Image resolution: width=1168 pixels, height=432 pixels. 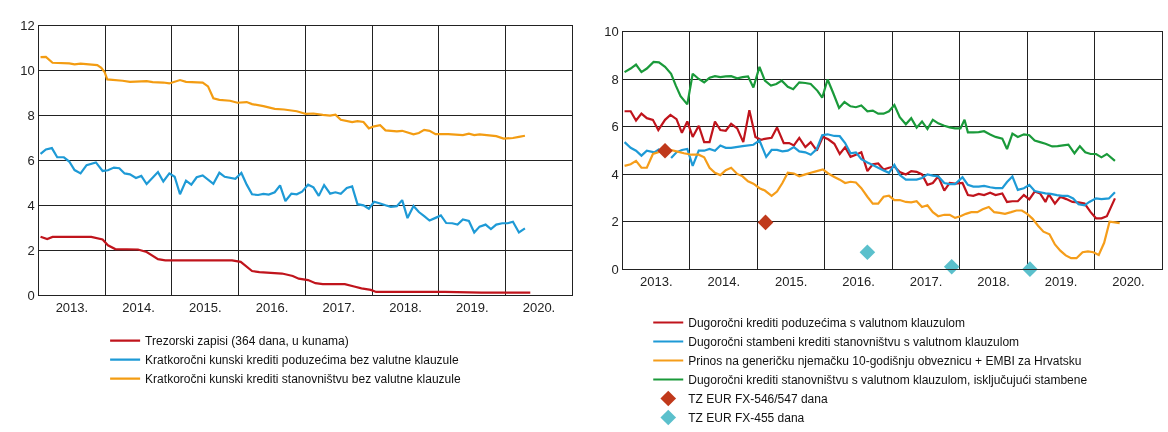 I want to click on legend-label: Dugoročni stambeni krediti stanovništvu s valutnom klauzulom, so click(x=854, y=342).